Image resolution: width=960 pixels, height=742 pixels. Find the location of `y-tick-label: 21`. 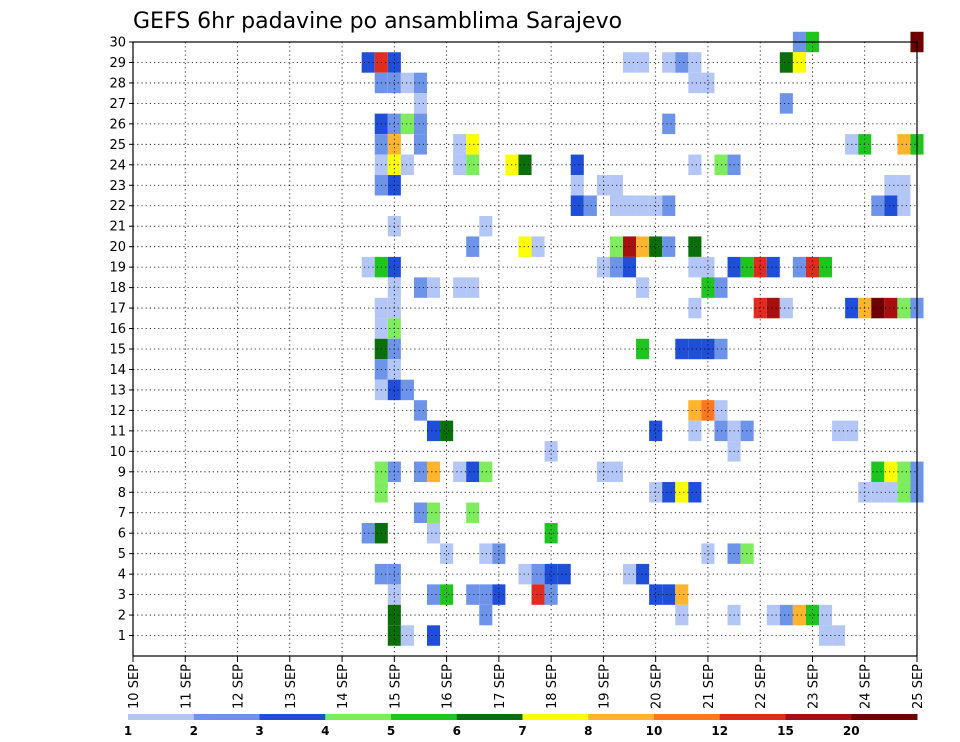

y-tick-label: 21 is located at coordinates (117, 227).